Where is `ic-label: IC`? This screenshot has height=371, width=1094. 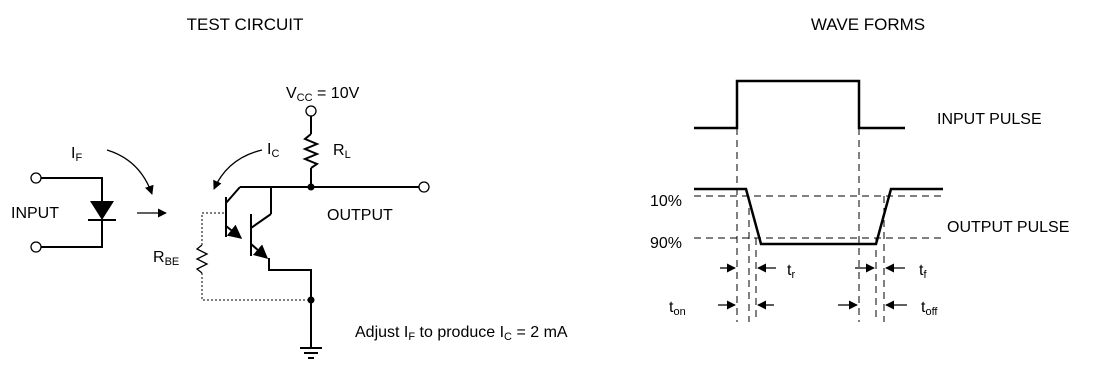
ic-label: IC is located at coordinates (273, 150).